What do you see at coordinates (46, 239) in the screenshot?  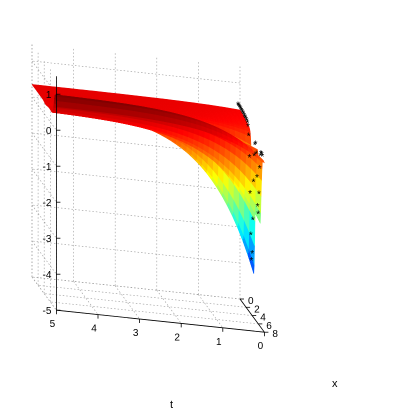 I see `z-tick-label: -3` at bounding box center [46, 239].